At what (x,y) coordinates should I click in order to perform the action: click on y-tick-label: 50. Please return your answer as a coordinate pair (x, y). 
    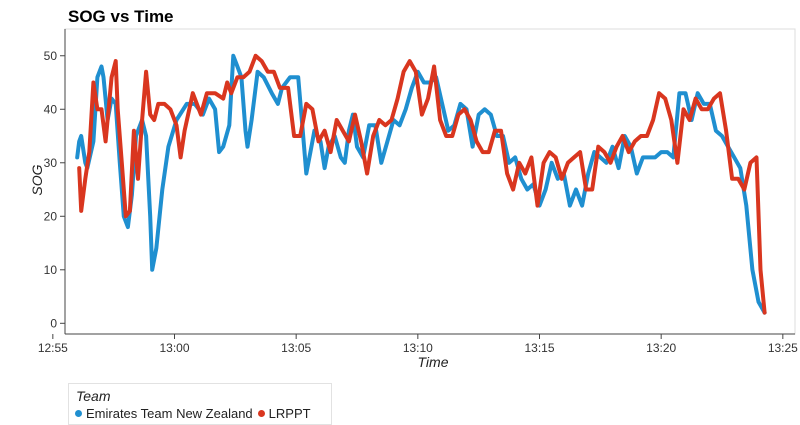
    Looking at the image, I should click on (51, 56).